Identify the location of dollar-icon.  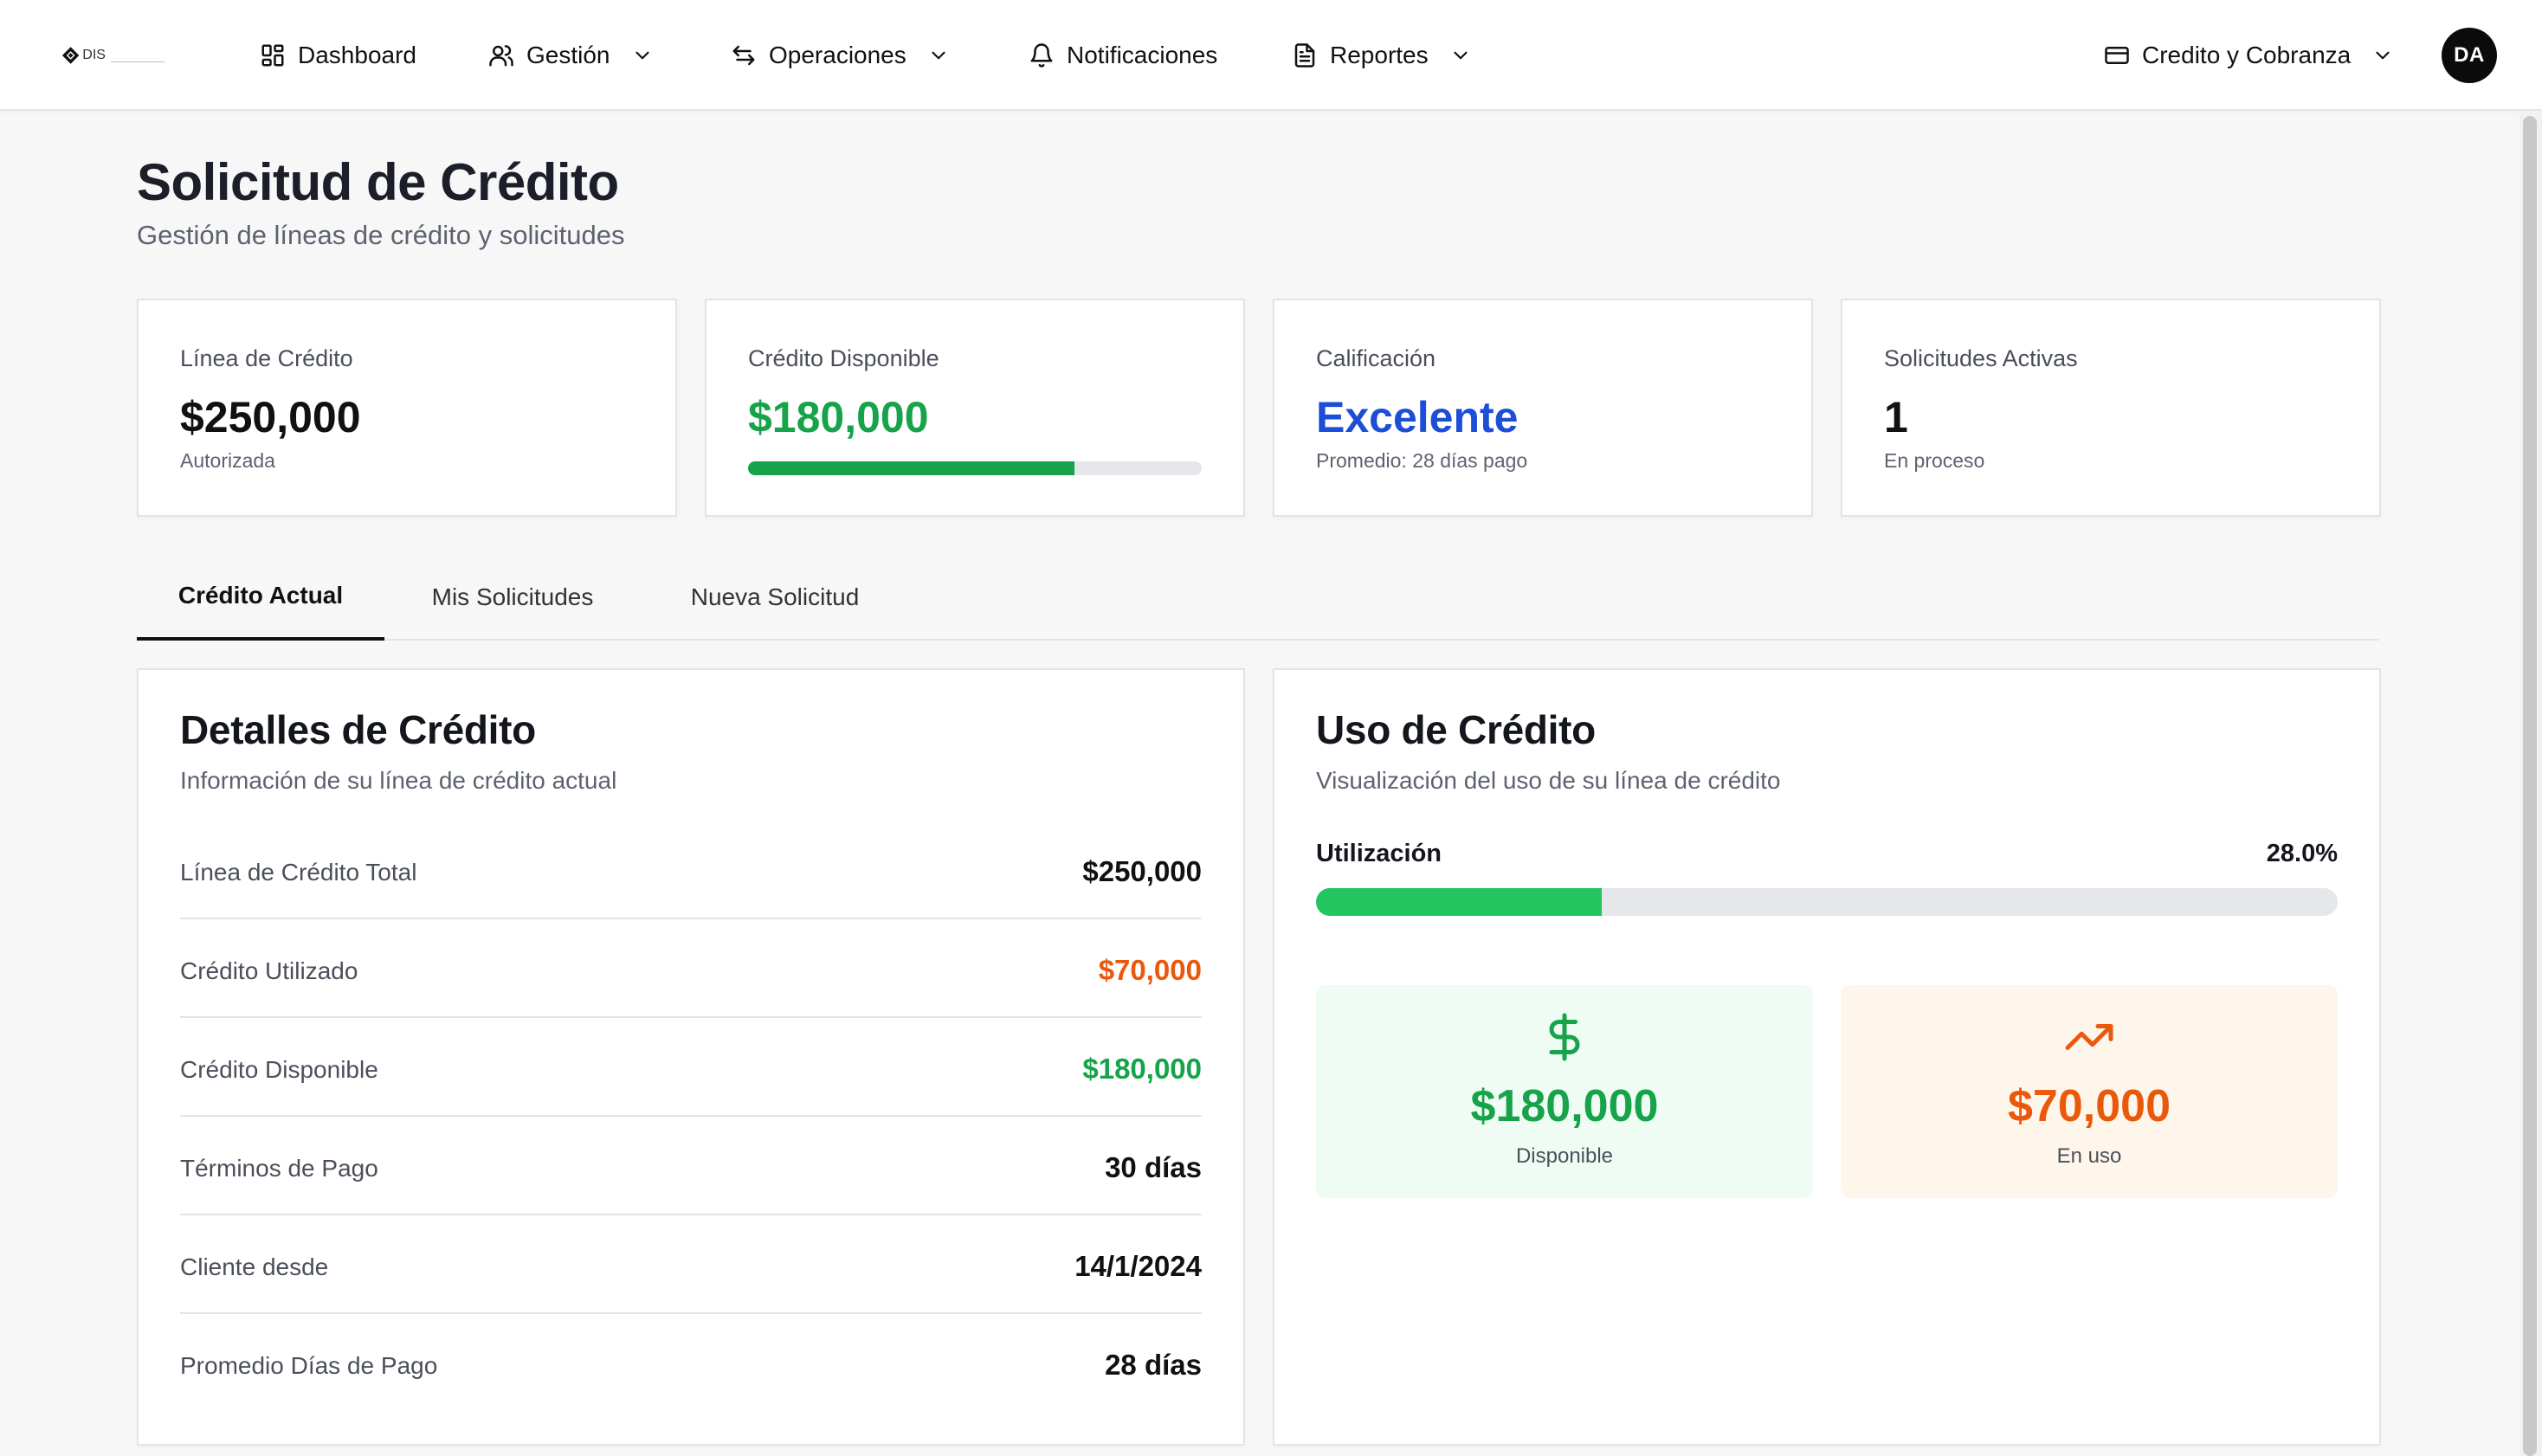
(1564, 1037).